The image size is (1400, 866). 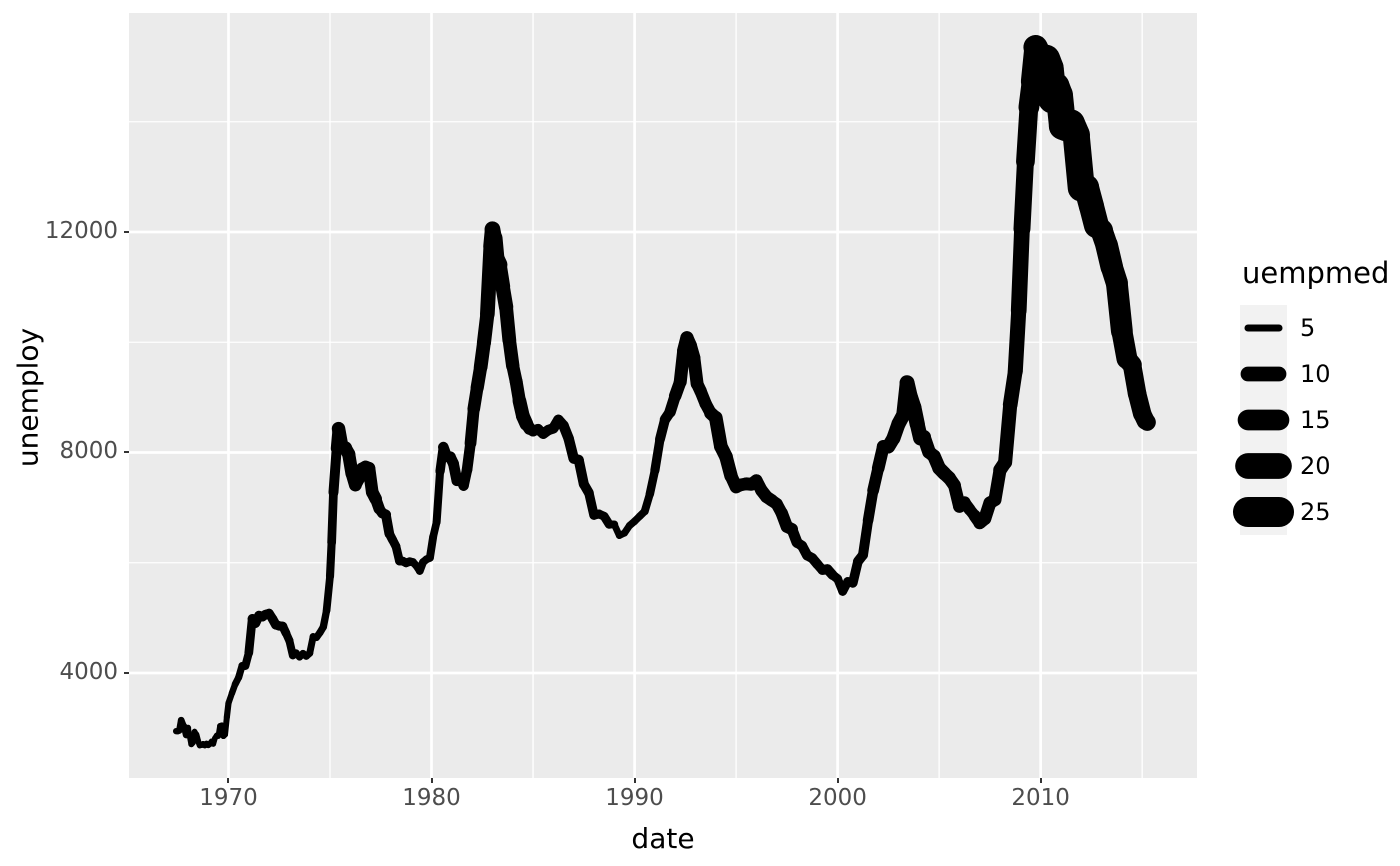 I want to click on y-axis-tick-label: 8000, so click(x=88, y=451).